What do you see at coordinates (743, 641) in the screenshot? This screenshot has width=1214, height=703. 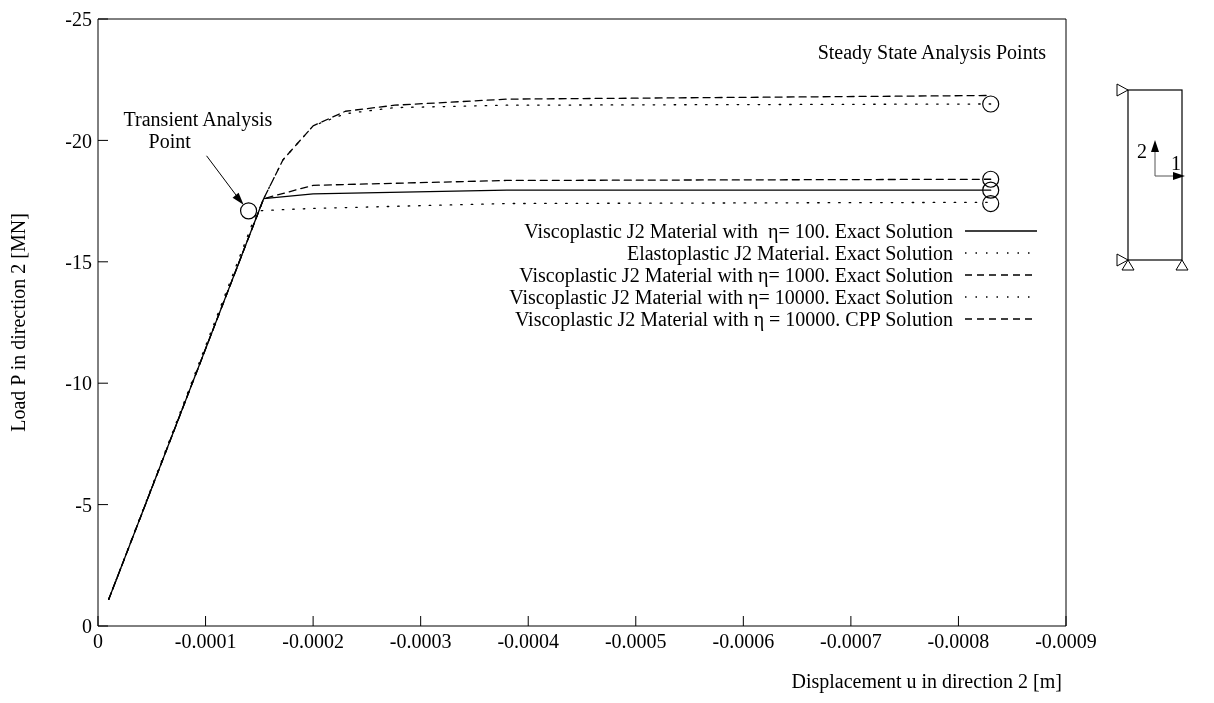 I see `x-tick-label: -0.0006` at bounding box center [743, 641].